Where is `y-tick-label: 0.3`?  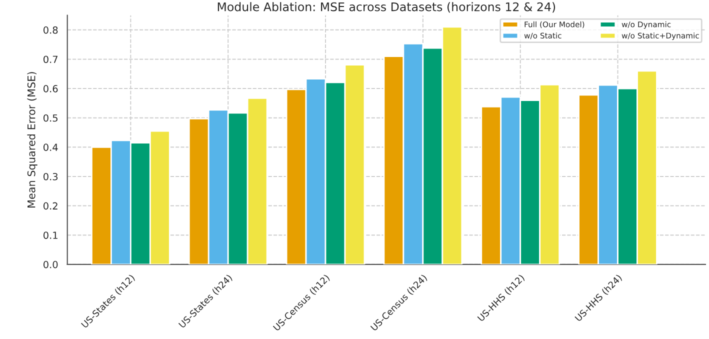 y-tick-label: 0.3 is located at coordinates (51, 176).